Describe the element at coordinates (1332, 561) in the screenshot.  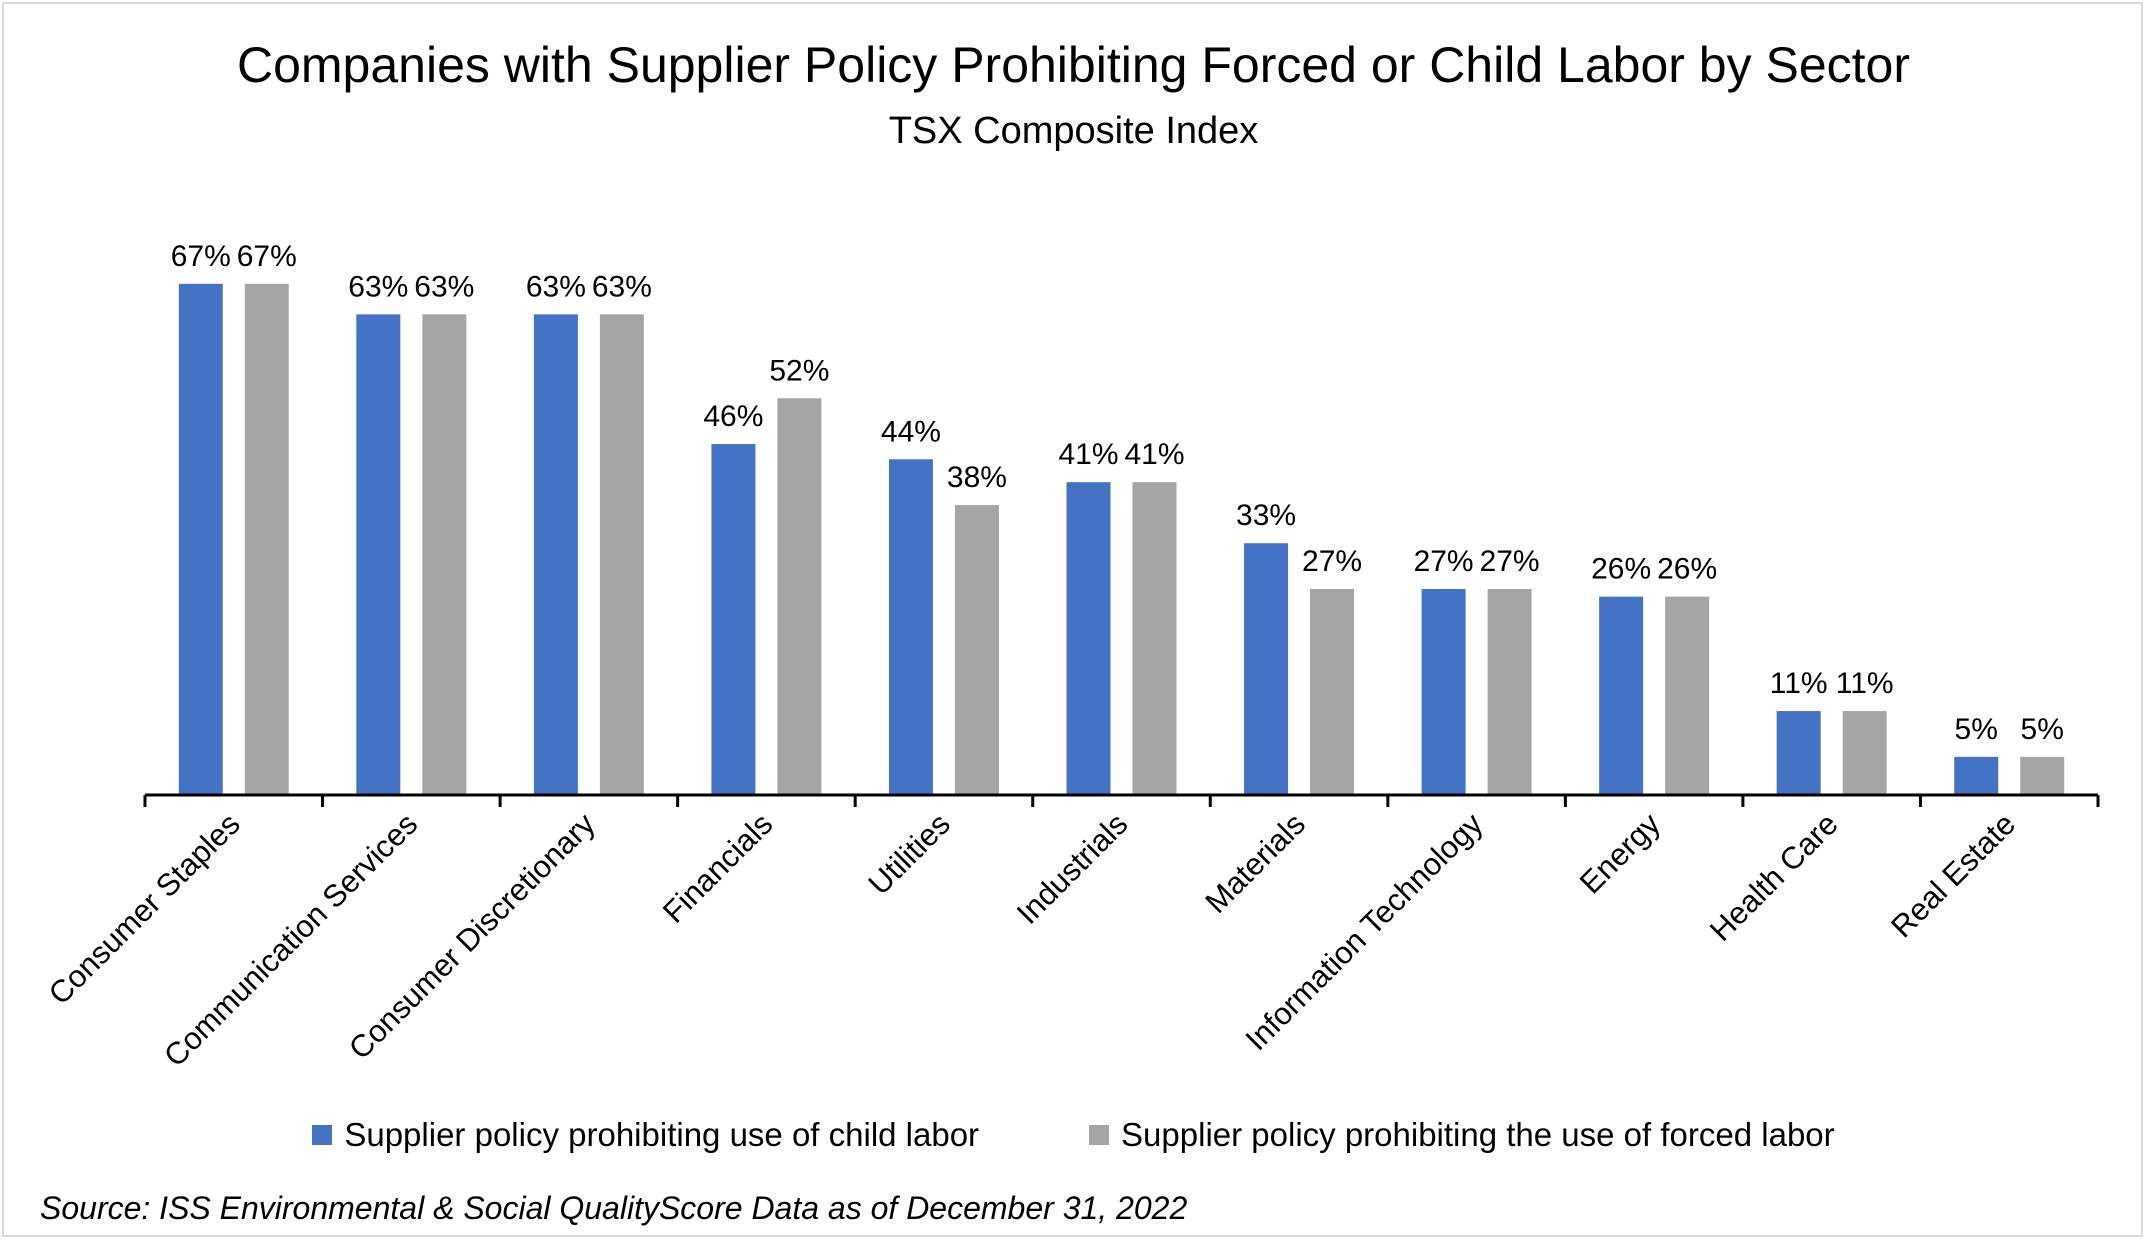
I see `data-label-materials-series-2: 27%` at that location.